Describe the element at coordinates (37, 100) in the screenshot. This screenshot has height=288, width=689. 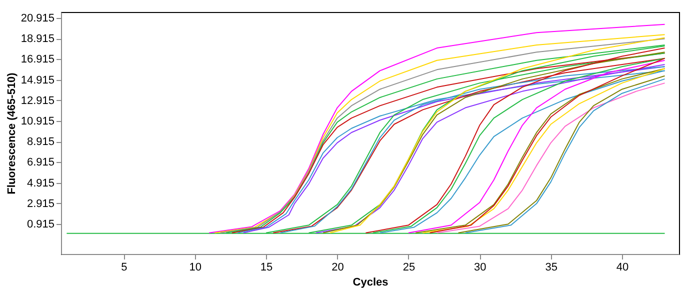
I see `y-tick-label: 12.915` at that location.